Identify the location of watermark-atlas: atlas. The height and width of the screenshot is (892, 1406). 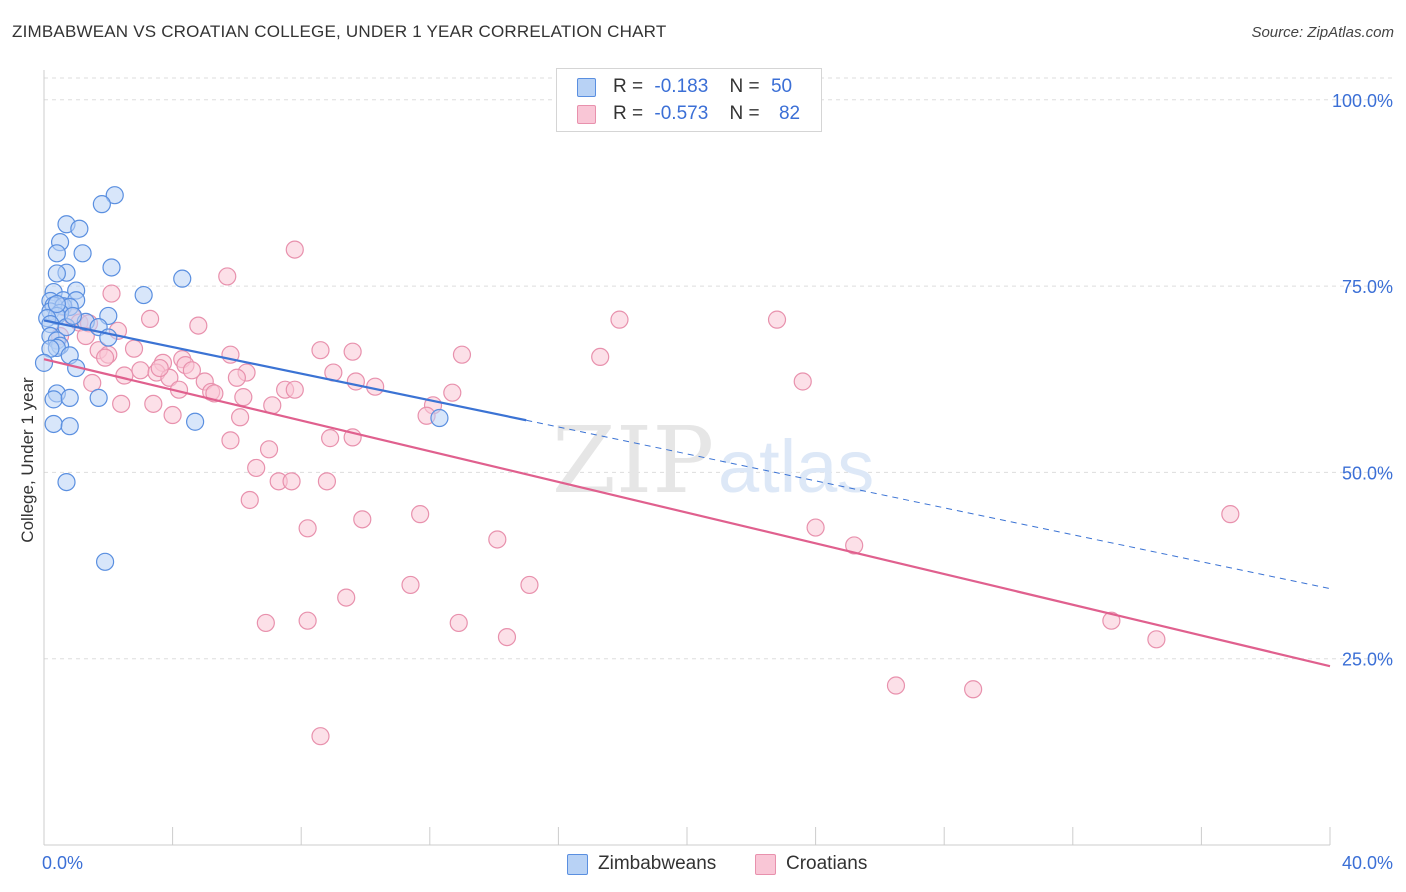
(796, 466).